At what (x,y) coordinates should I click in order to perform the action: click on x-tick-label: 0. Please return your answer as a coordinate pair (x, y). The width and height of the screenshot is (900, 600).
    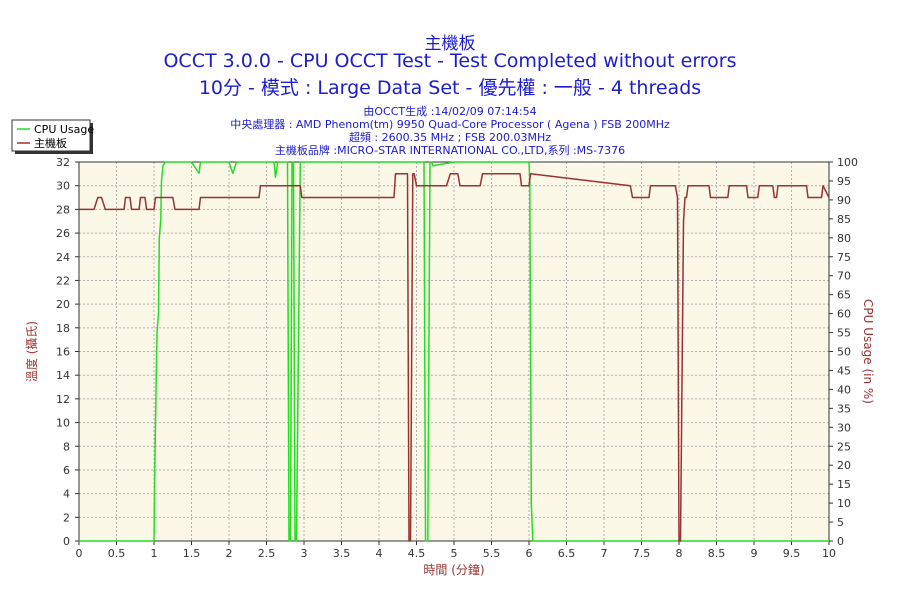
    Looking at the image, I should click on (79, 553).